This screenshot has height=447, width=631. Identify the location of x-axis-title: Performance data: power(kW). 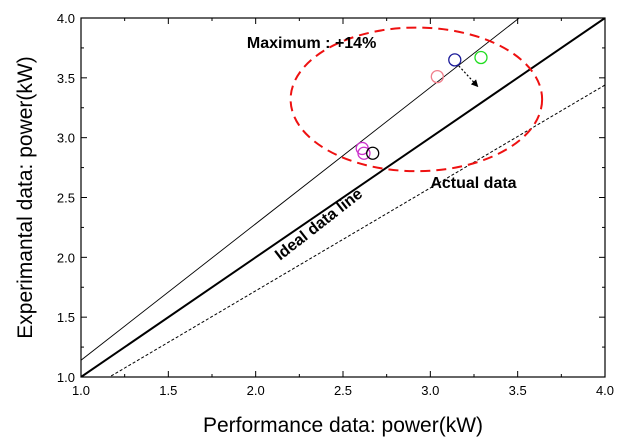
(343, 425).